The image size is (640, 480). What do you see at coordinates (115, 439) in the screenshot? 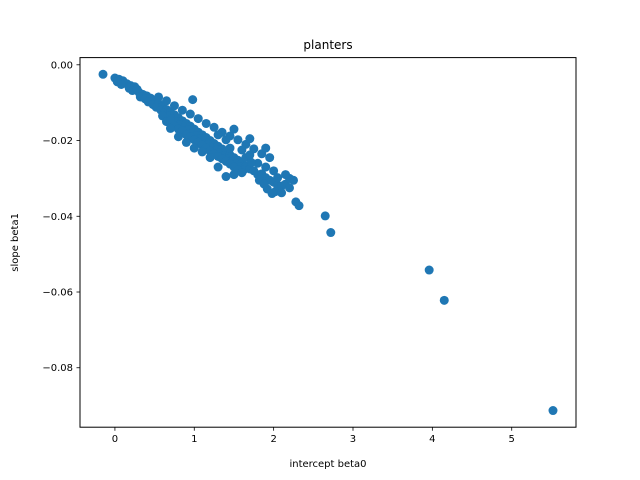
I see `x-tick-label: 0` at bounding box center [115, 439].